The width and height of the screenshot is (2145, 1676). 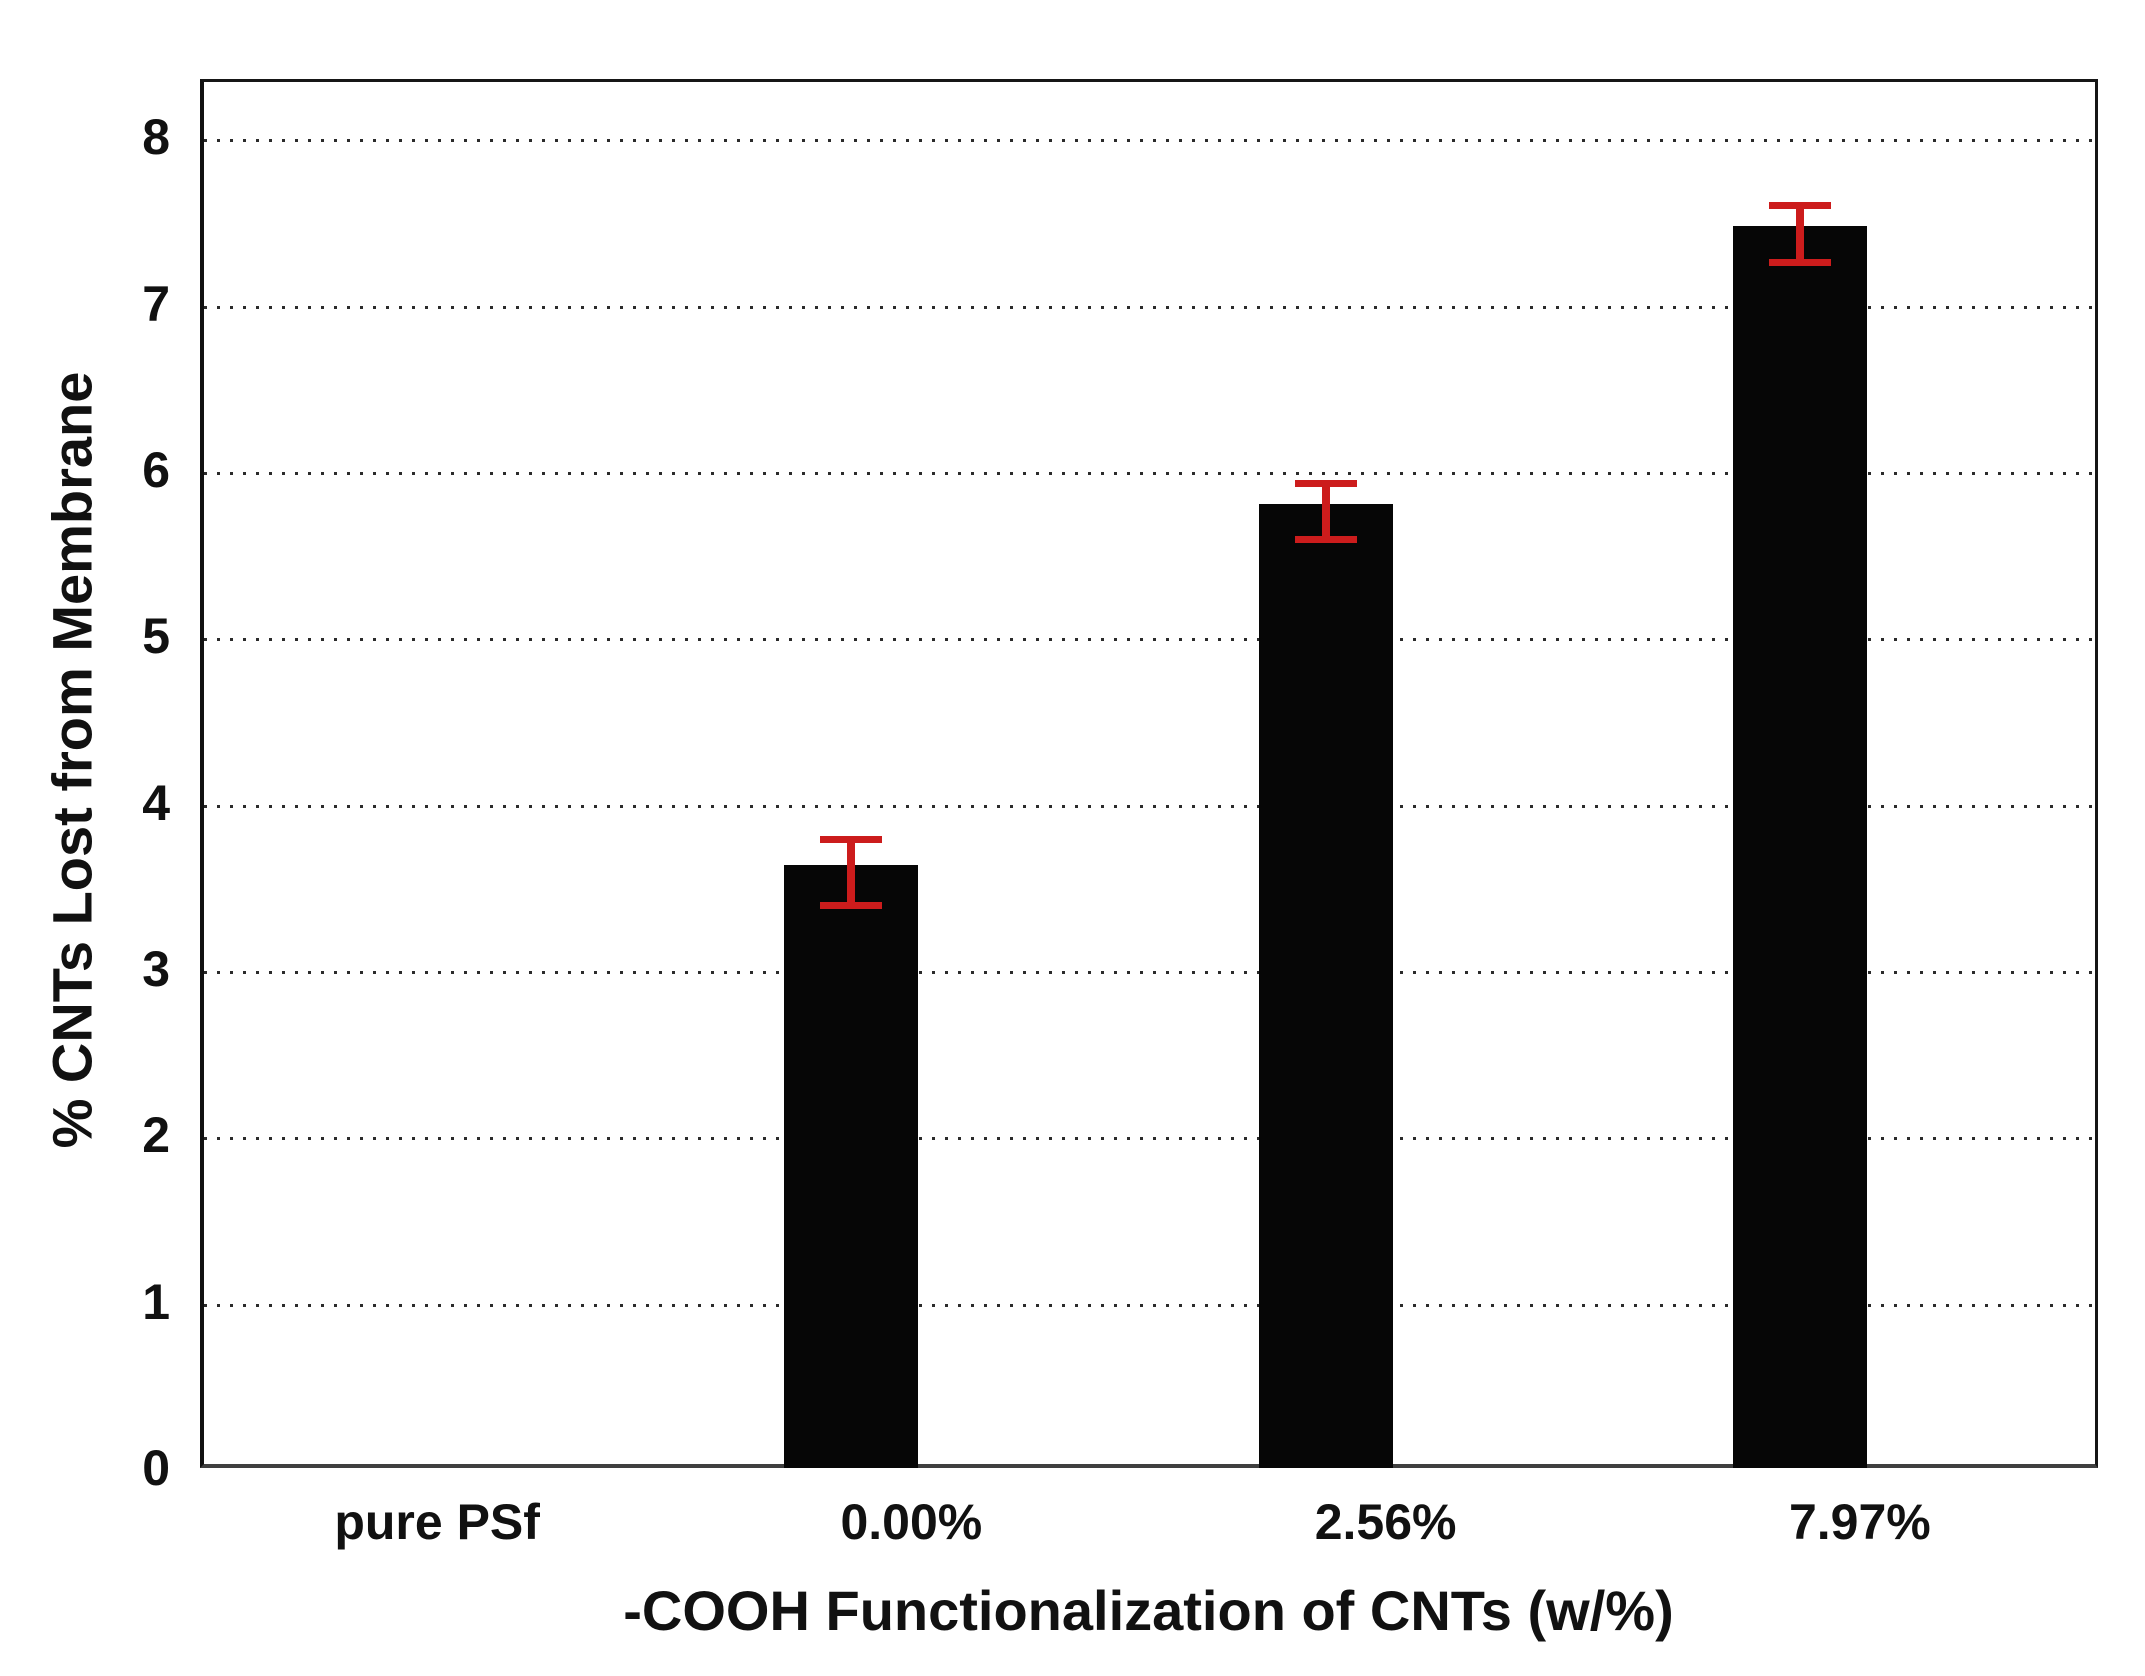 What do you see at coordinates (156, 1468) in the screenshot?
I see `y-tick-label-0: 0` at bounding box center [156, 1468].